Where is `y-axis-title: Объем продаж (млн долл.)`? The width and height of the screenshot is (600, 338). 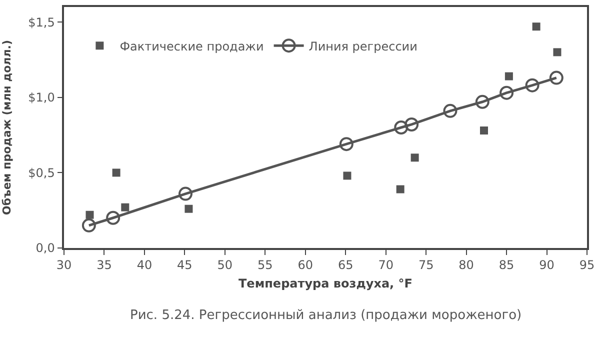
y-axis-title: Объем продаж (млн долл.) is located at coordinates (7, 127).